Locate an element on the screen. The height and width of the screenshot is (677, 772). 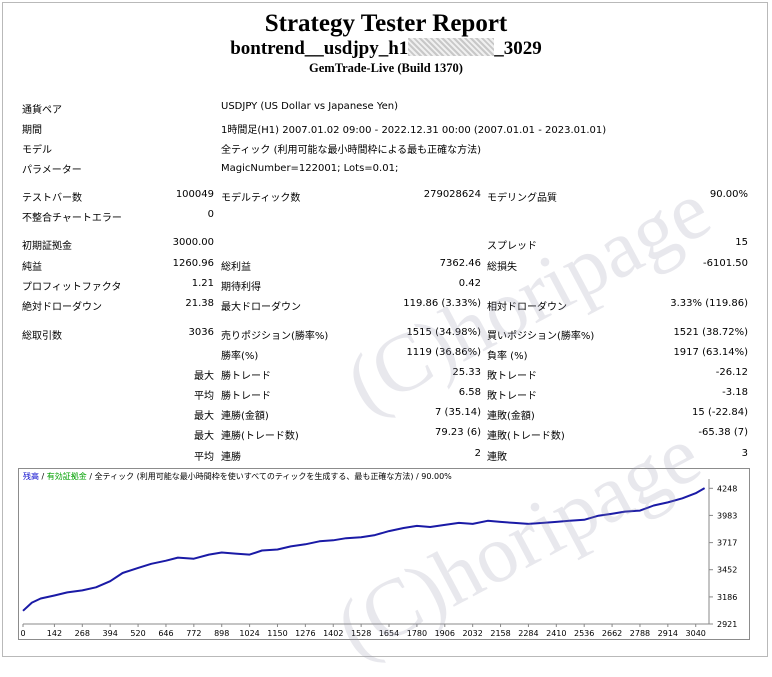
avg-cons-loss-value: 3 is located at coordinates (744, 453).